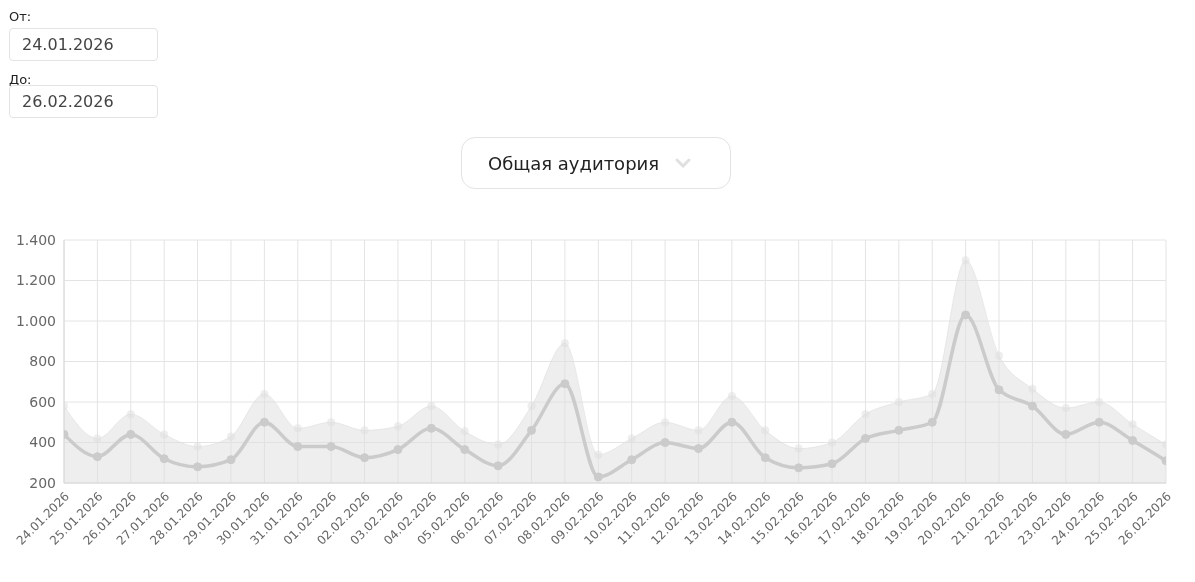  Describe the element at coordinates (35, 280) in the screenshot. I see `y-tick-label: 1.200` at that location.